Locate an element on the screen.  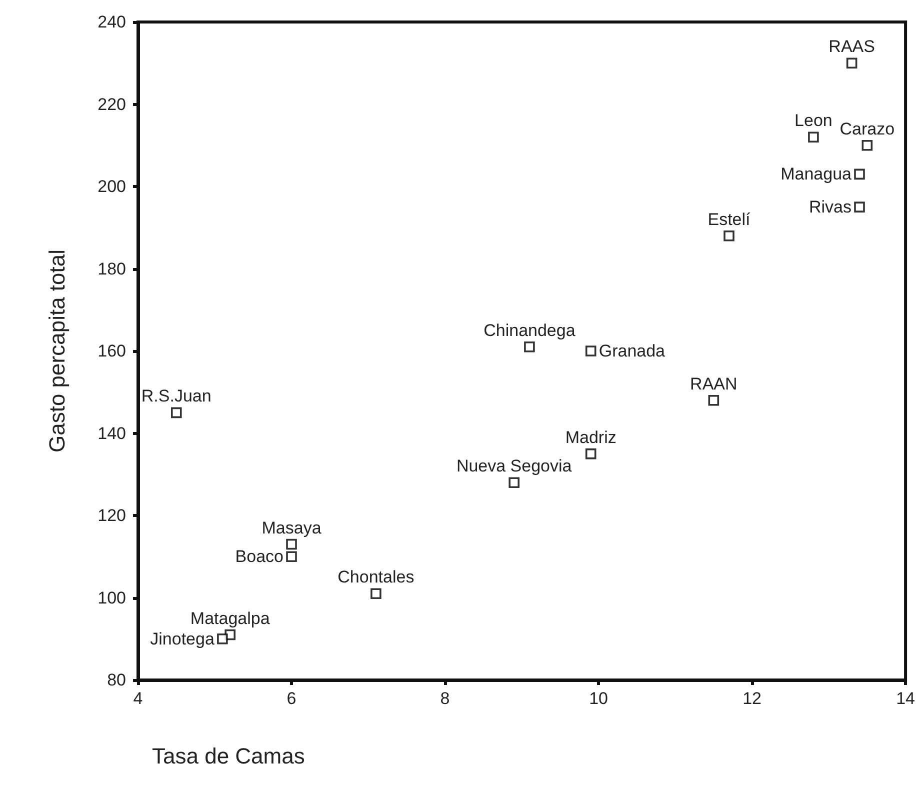
annotation: Estelí is located at coordinates (729, 219).